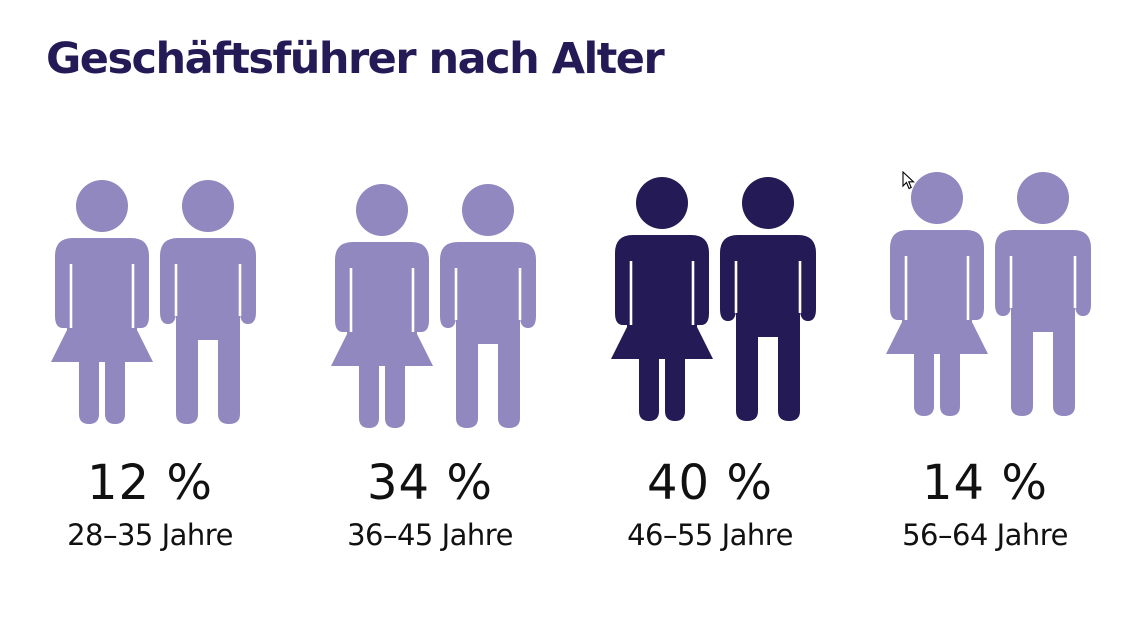 The width and height of the screenshot is (1140, 626). Describe the element at coordinates (430, 535) in the screenshot. I see `category-label: 36–45 Jahre` at that location.